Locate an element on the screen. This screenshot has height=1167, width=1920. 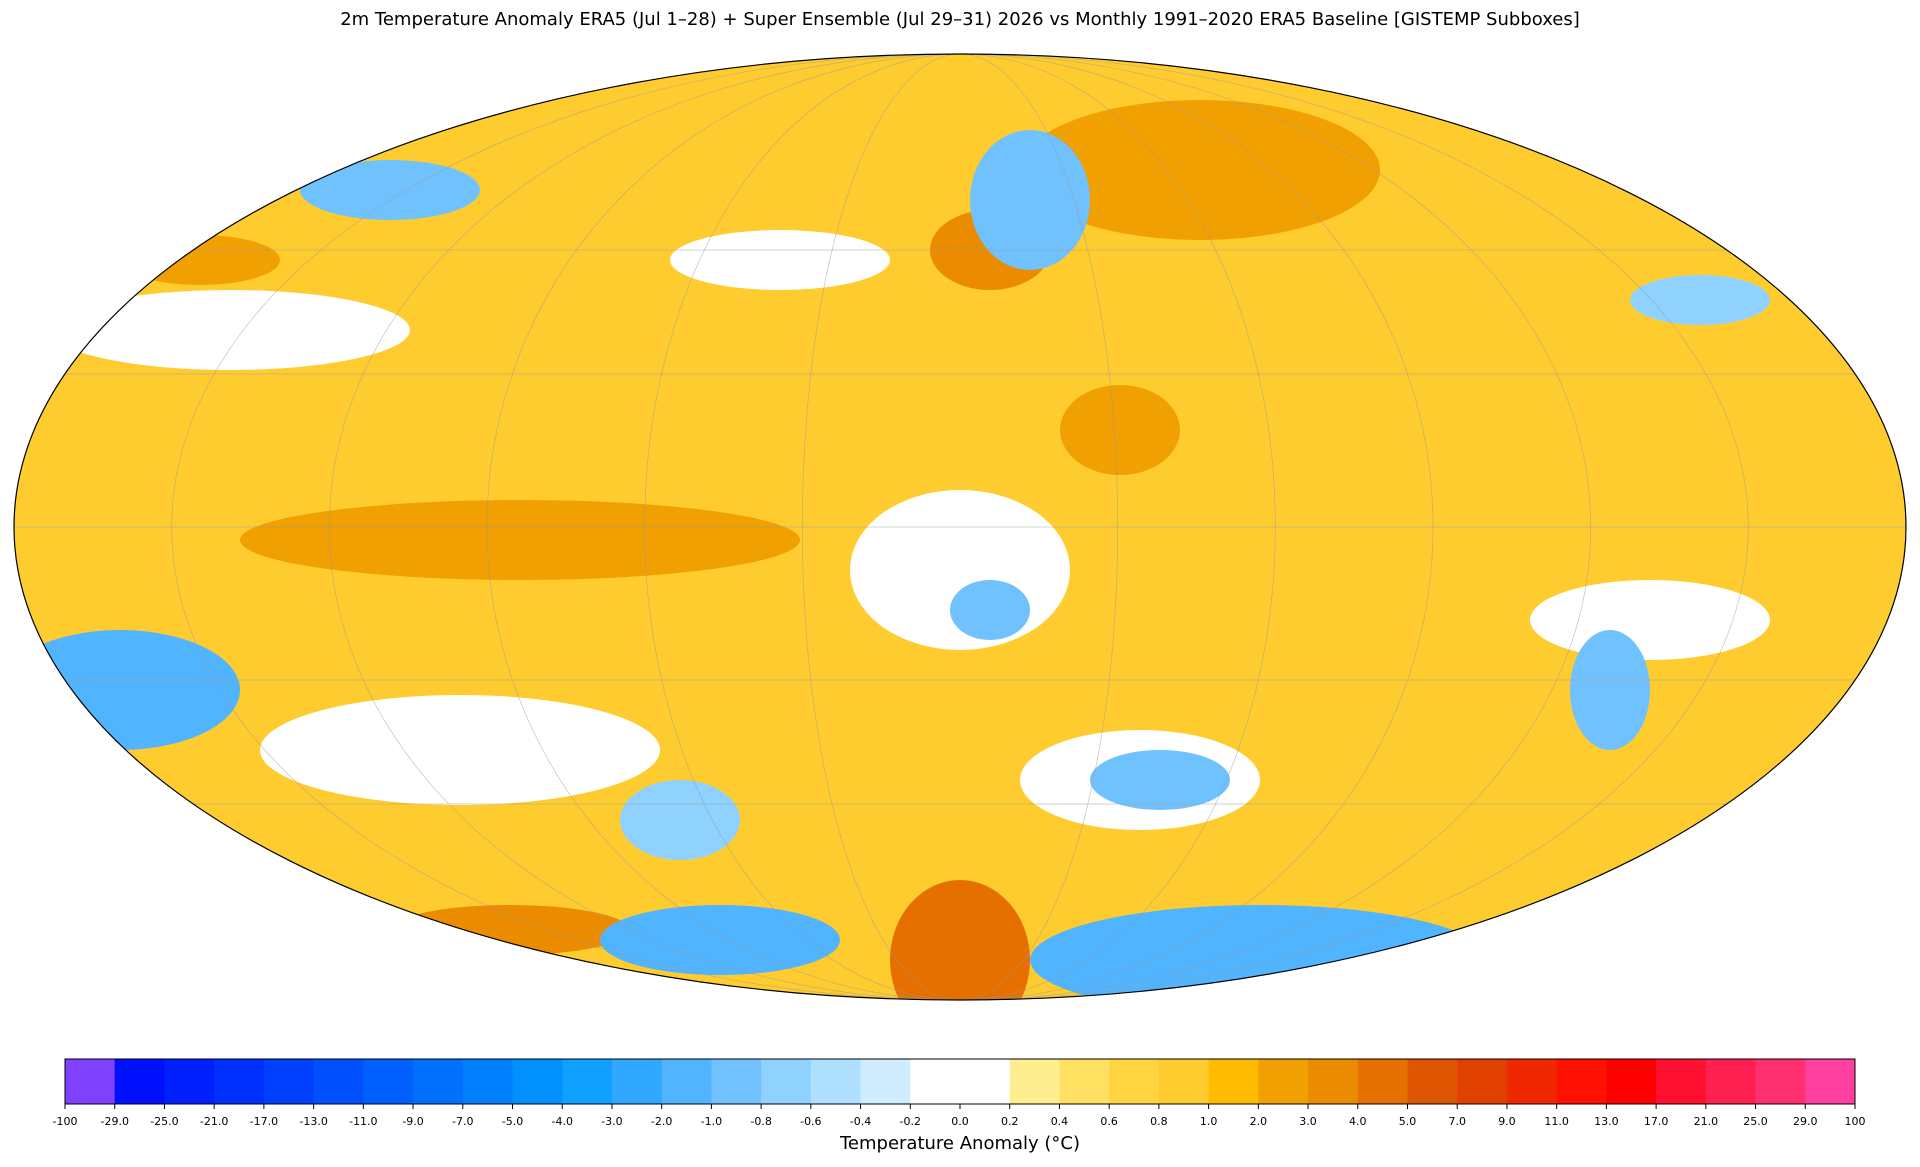
colorbar-tick-label: -2.0 is located at coordinates (661, 1121).